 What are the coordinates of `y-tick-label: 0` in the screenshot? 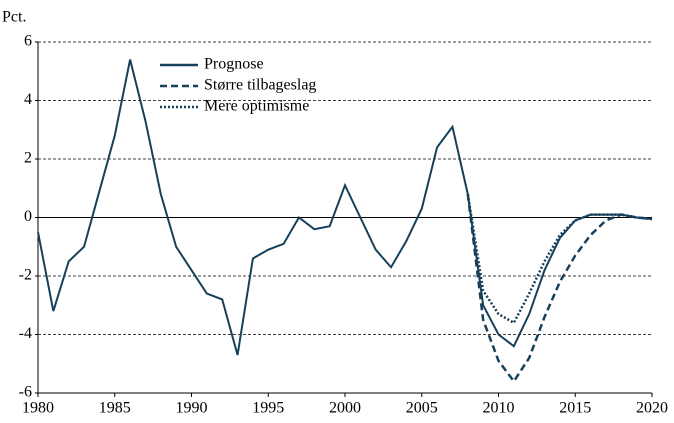 It's located at (28, 216).